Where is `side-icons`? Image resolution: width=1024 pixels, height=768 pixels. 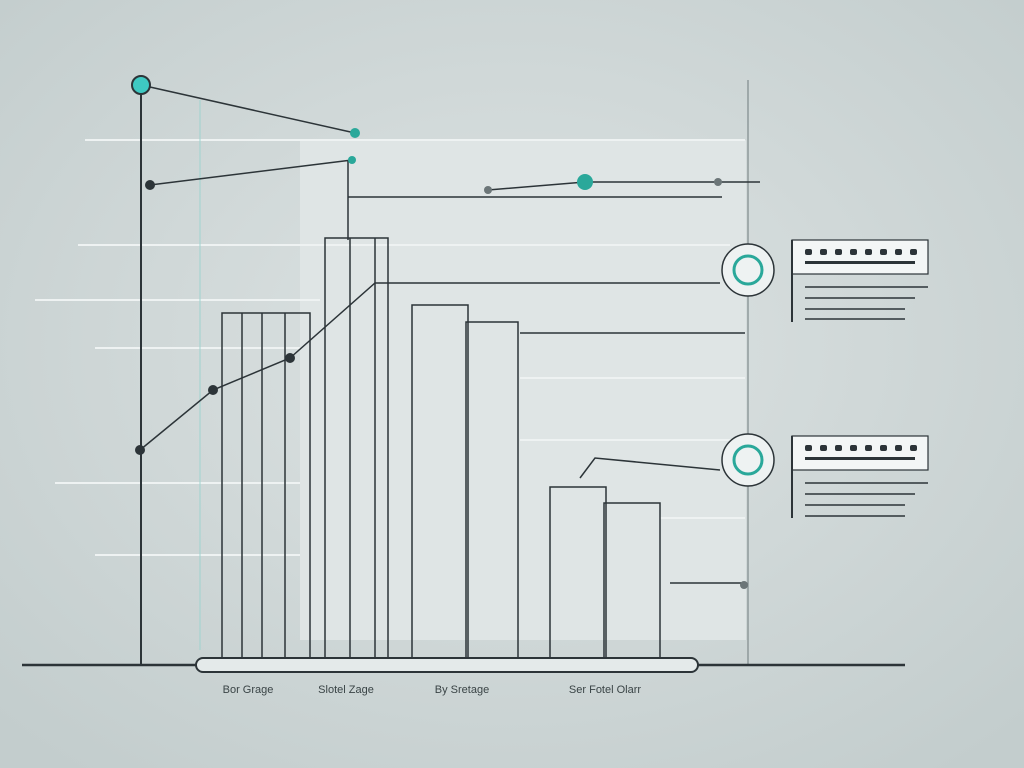 side-icons is located at coordinates (825, 378).